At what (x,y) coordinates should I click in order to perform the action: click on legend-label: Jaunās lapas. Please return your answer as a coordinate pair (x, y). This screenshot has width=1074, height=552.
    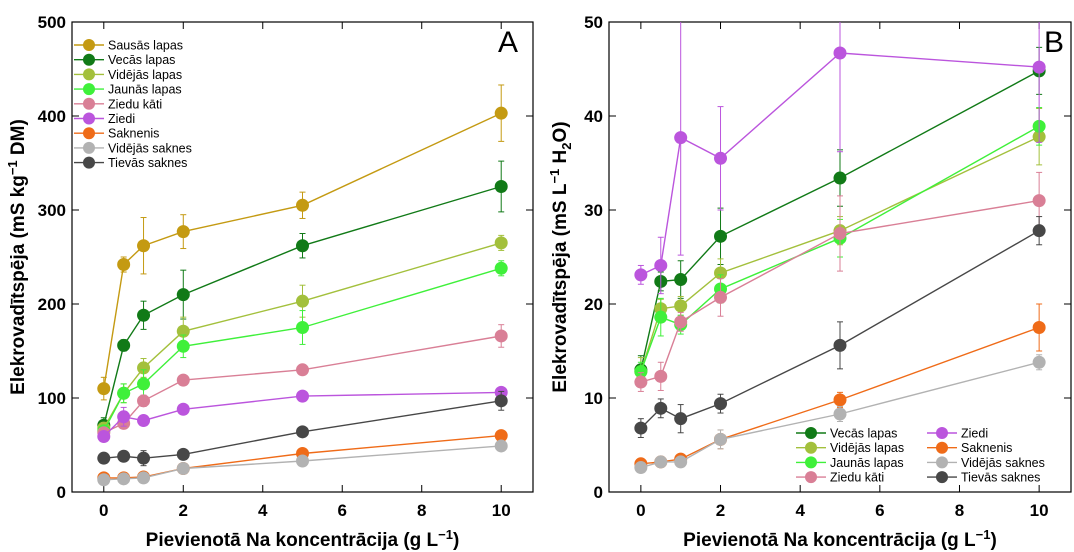
    Looking at the image, I should click on (145, 90).